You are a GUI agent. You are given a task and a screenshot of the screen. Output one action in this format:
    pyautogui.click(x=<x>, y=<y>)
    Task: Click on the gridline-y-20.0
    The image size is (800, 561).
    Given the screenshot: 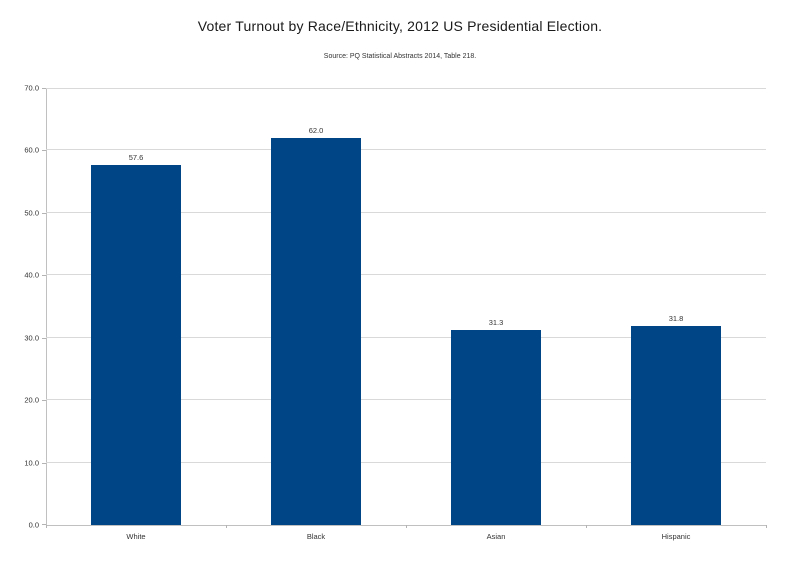 What is the action you would take?
    pyautogui.click(x=406, y=400)
    